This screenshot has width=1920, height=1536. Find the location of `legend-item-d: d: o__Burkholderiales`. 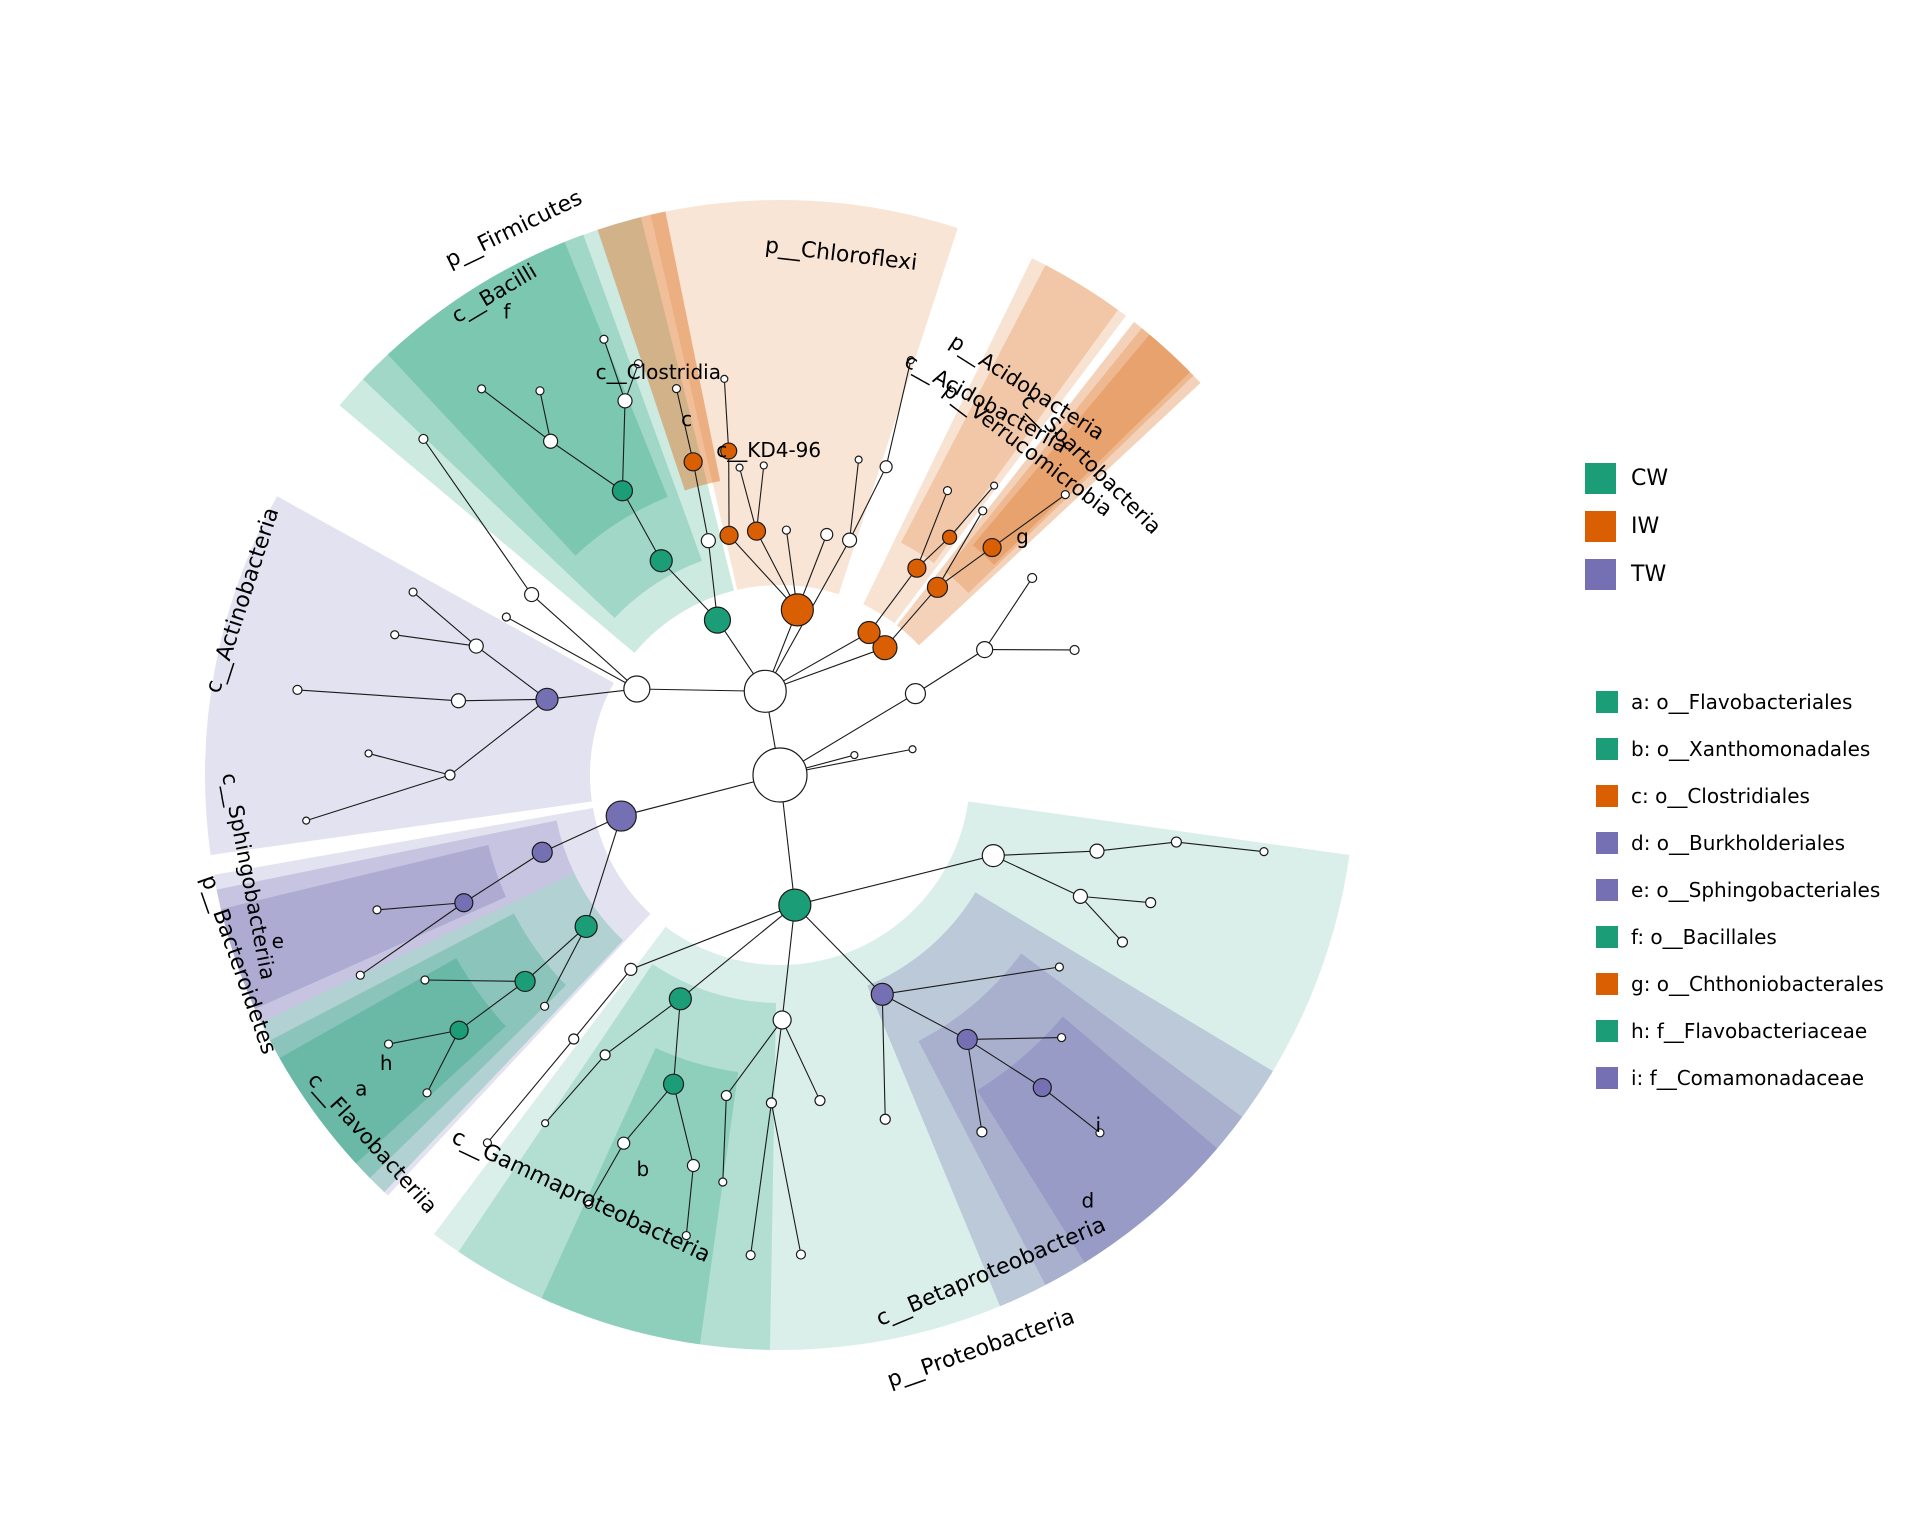

legend-item-d: d: o__Burkholderiales is located at coordinates (1740, 843).